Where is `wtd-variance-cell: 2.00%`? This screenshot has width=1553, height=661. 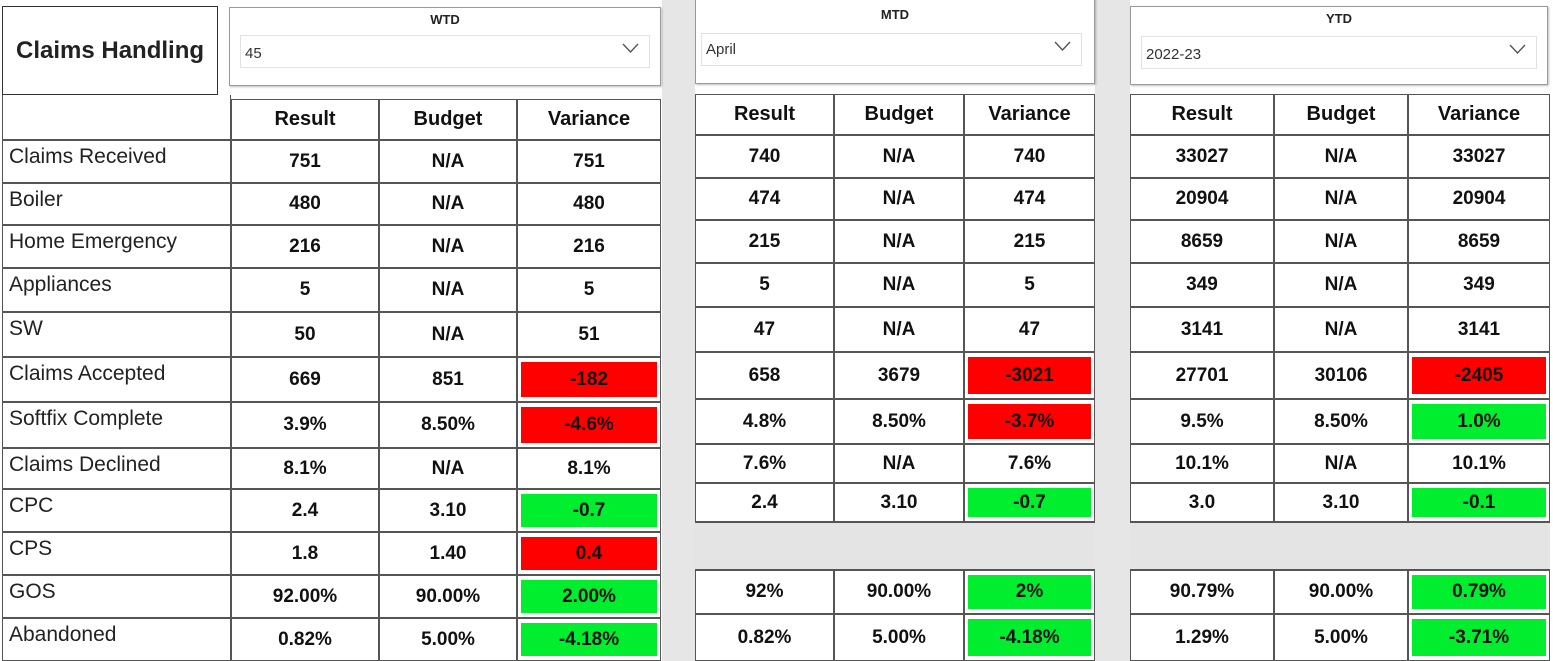 wtd-variance-cell: 2.00% is located at coordinates (589, 596).